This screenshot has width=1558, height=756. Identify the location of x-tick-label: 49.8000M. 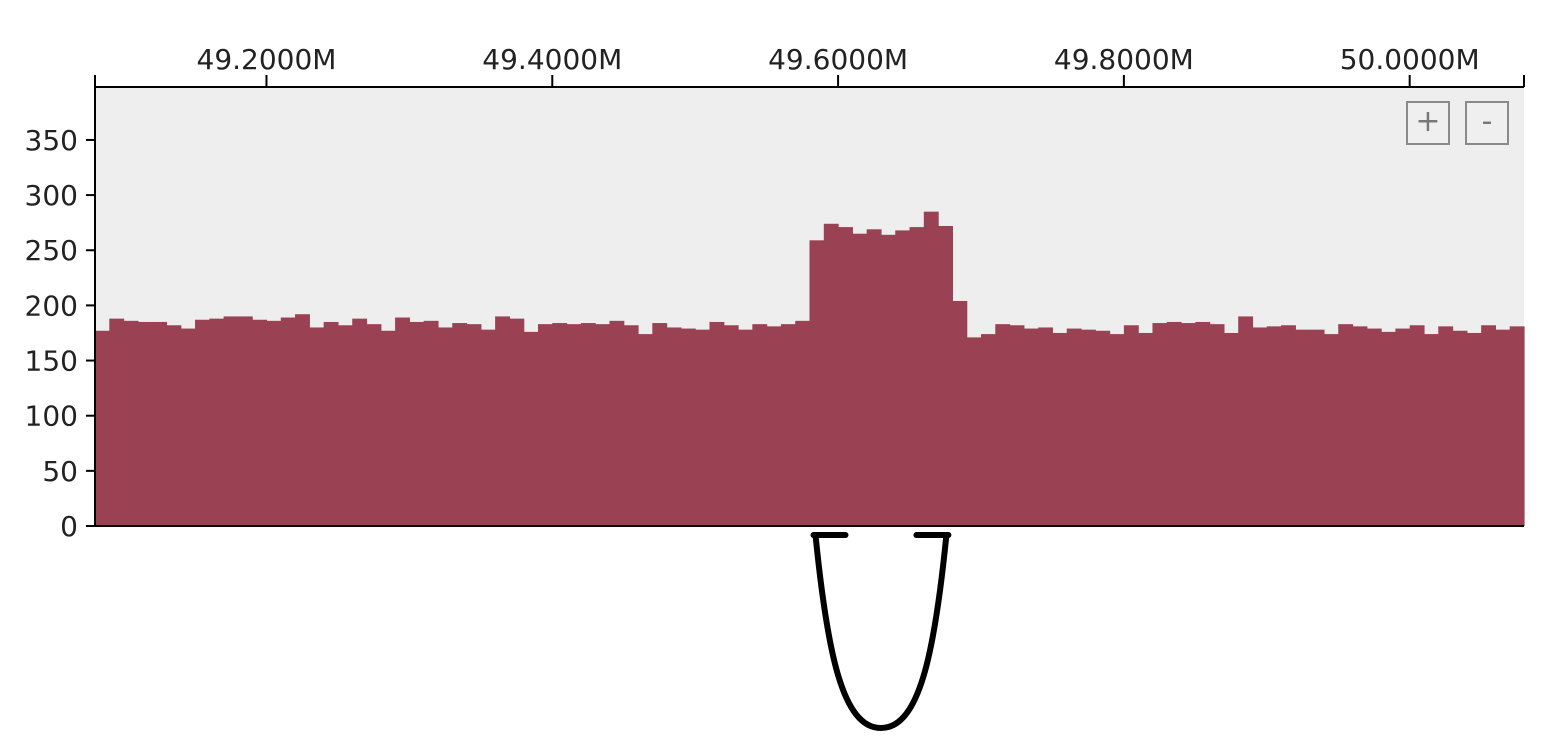
(1124, 59).